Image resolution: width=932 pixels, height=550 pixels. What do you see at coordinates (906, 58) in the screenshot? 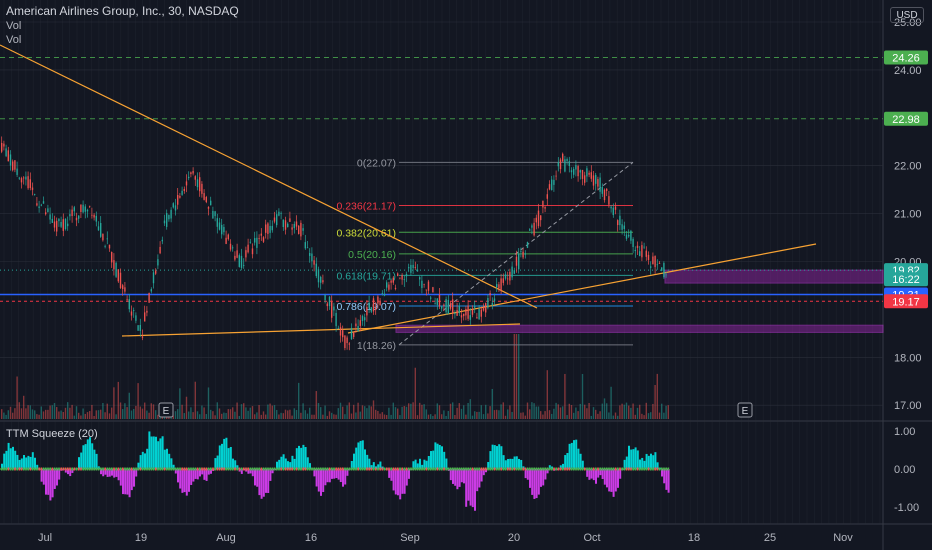
I see `price-badge-label: 24.26` at bounding box center [906, 58].